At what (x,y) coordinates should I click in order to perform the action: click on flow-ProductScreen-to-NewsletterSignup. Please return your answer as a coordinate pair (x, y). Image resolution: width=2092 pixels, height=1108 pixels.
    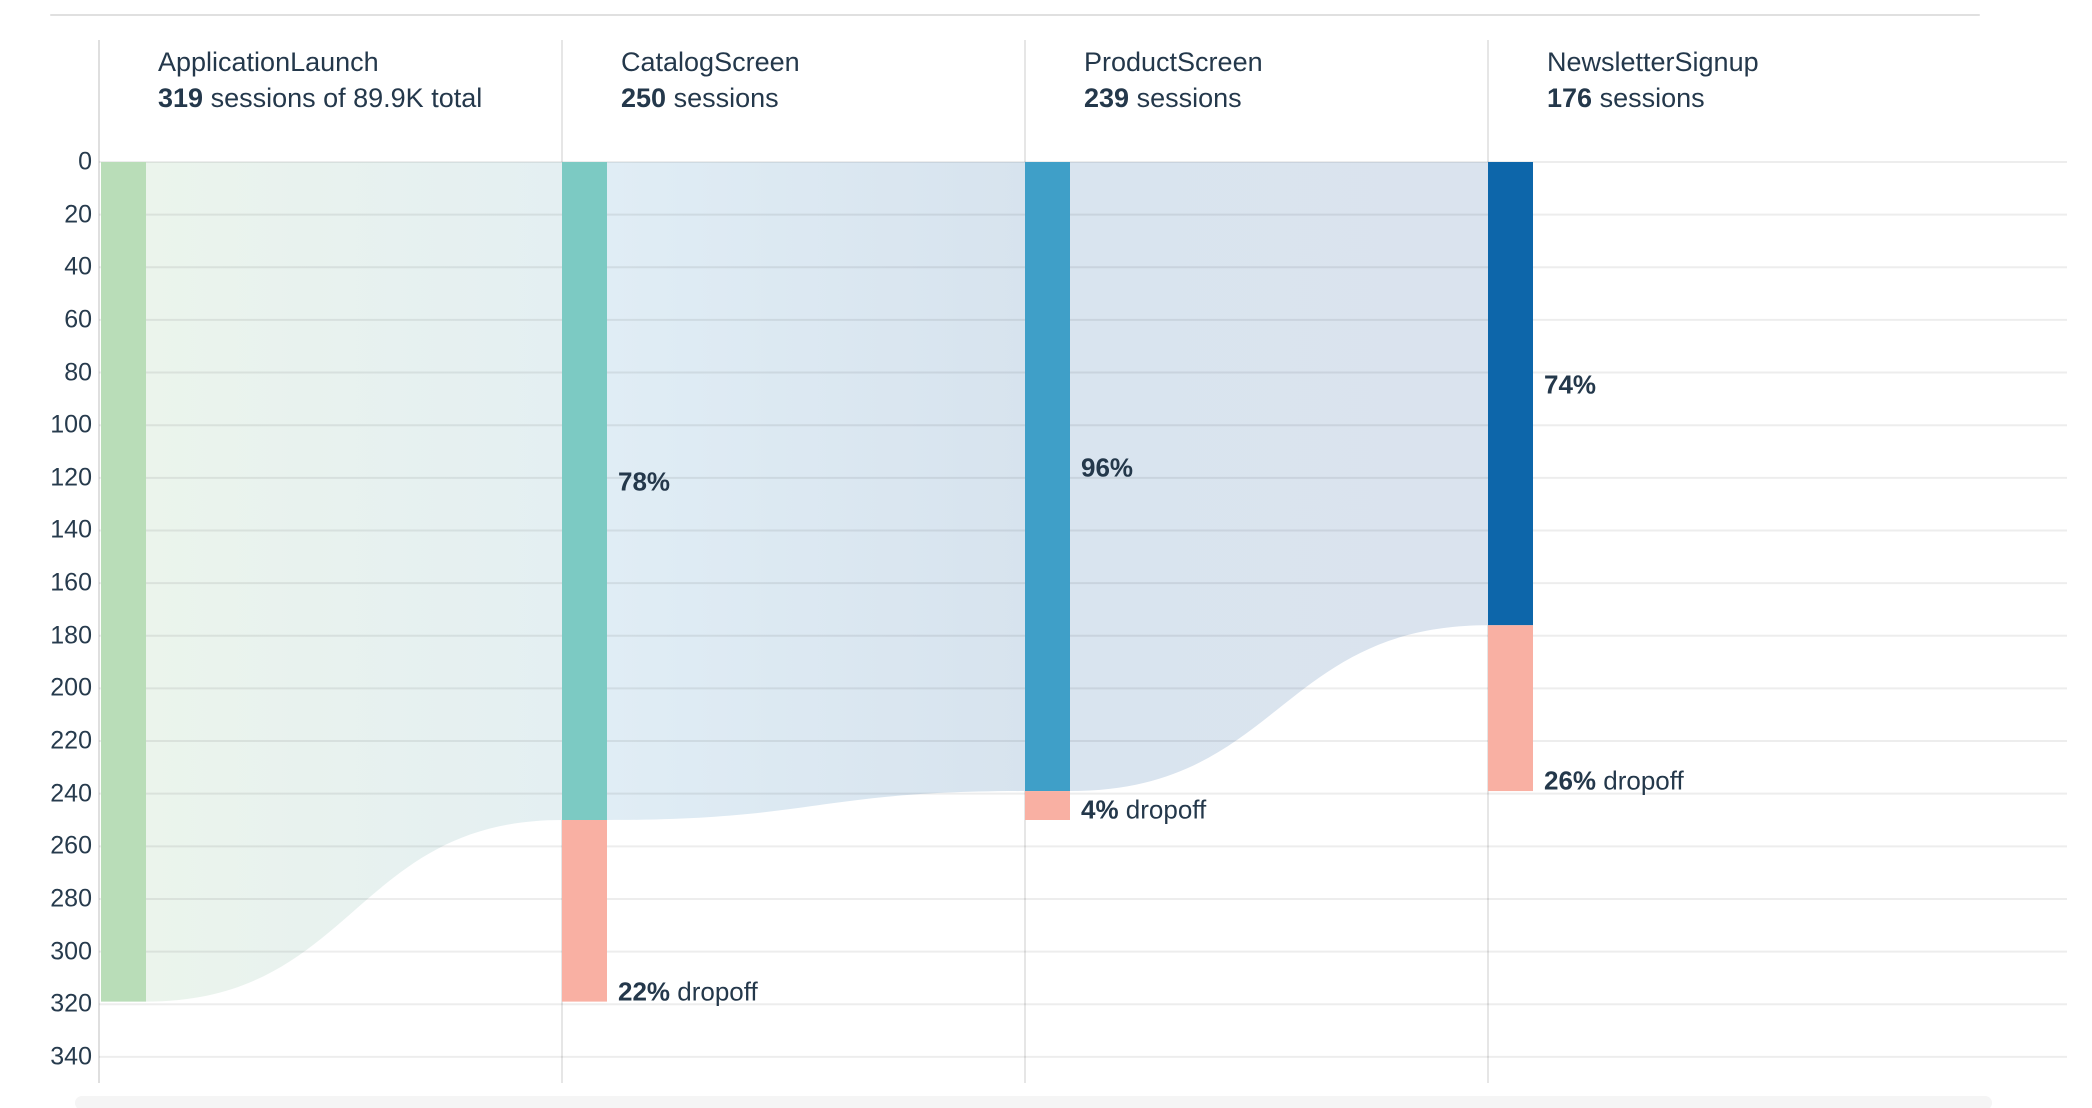
    Looking at the image, I should click on (1279, 477).